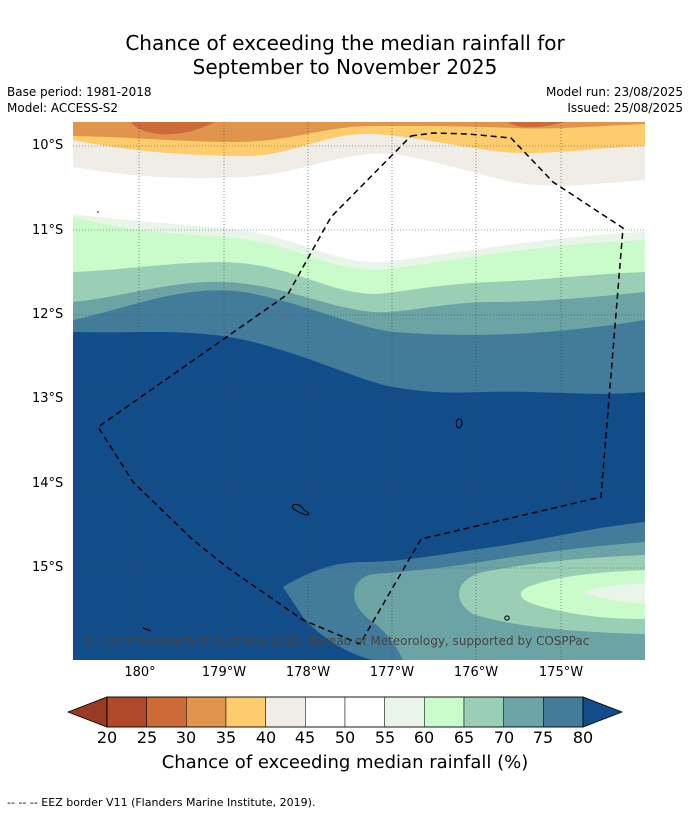  Describe the element at coordinates (543, 737) in the screenshot. I see `cb-tick-75: 75` at that location.